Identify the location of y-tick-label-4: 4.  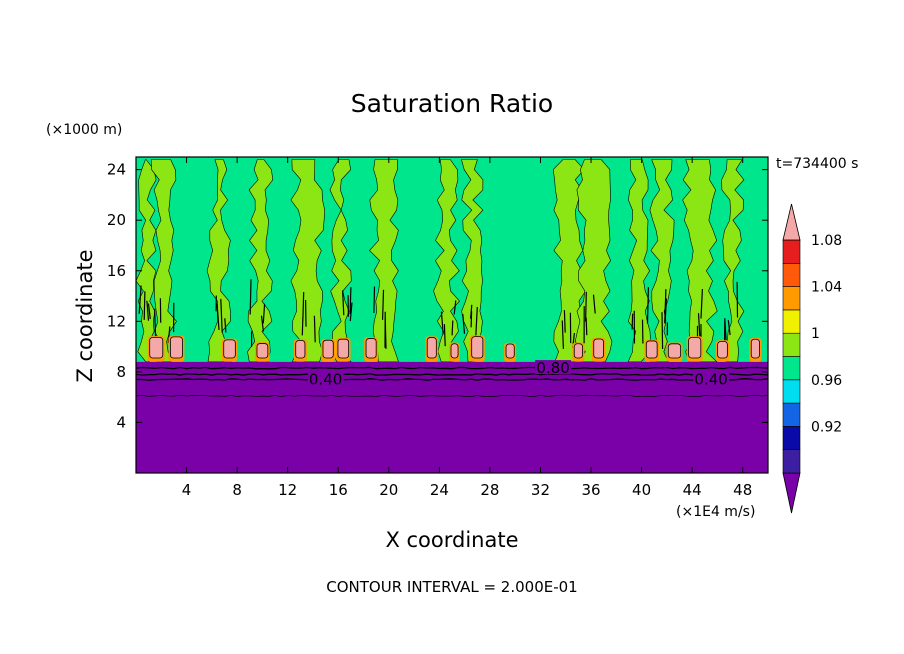
(121, 422).